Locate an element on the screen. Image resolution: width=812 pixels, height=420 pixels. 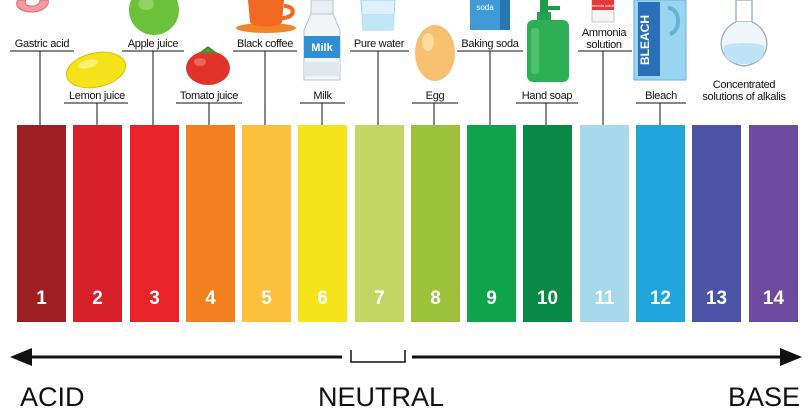
stomach-icon is located at coordinates (32, 6).